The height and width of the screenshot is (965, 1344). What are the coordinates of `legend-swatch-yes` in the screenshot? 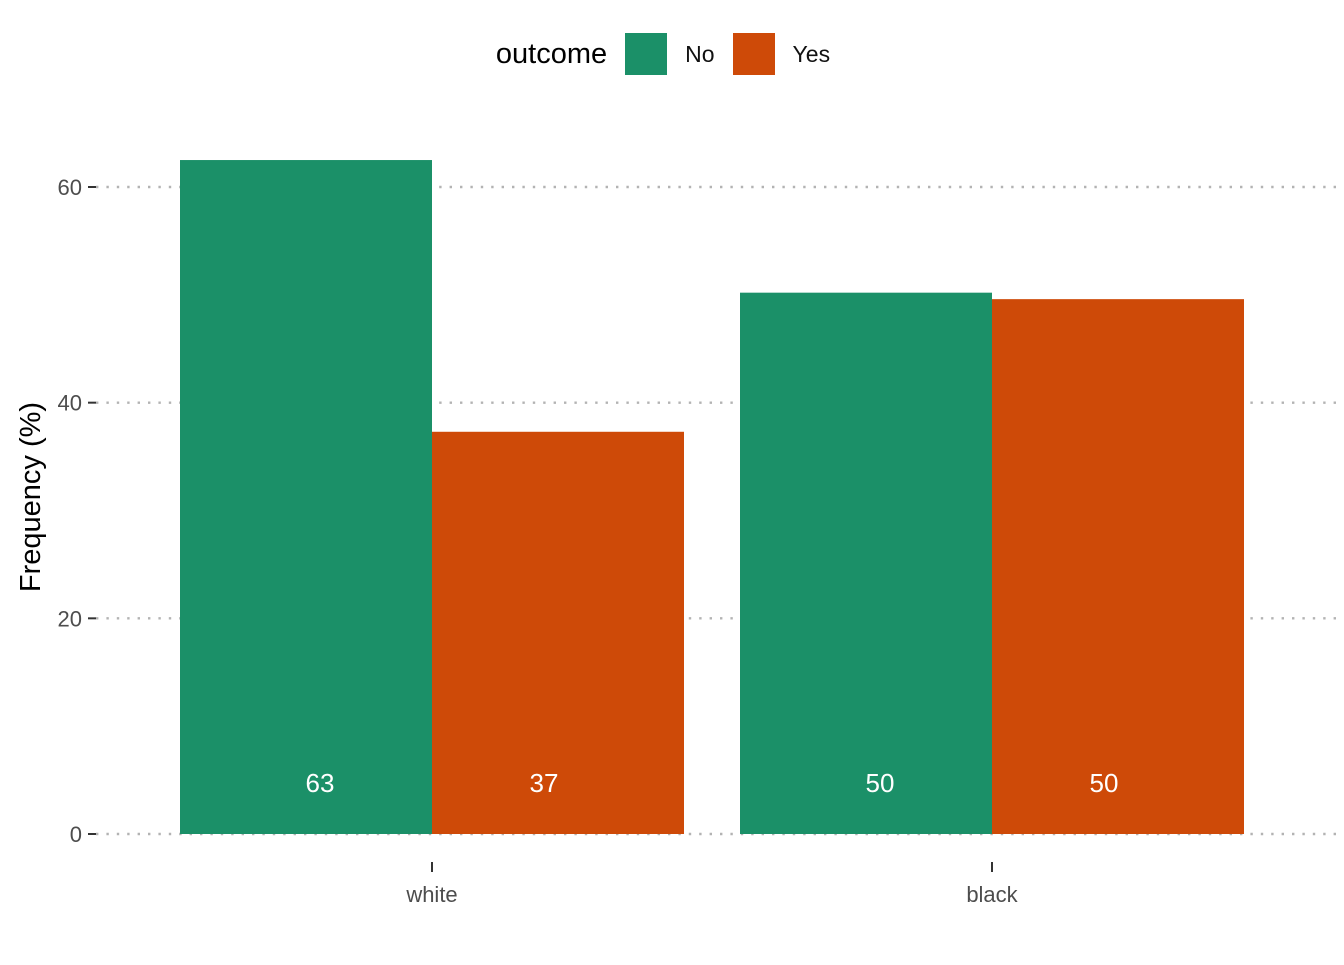 It's located at (753, 54).